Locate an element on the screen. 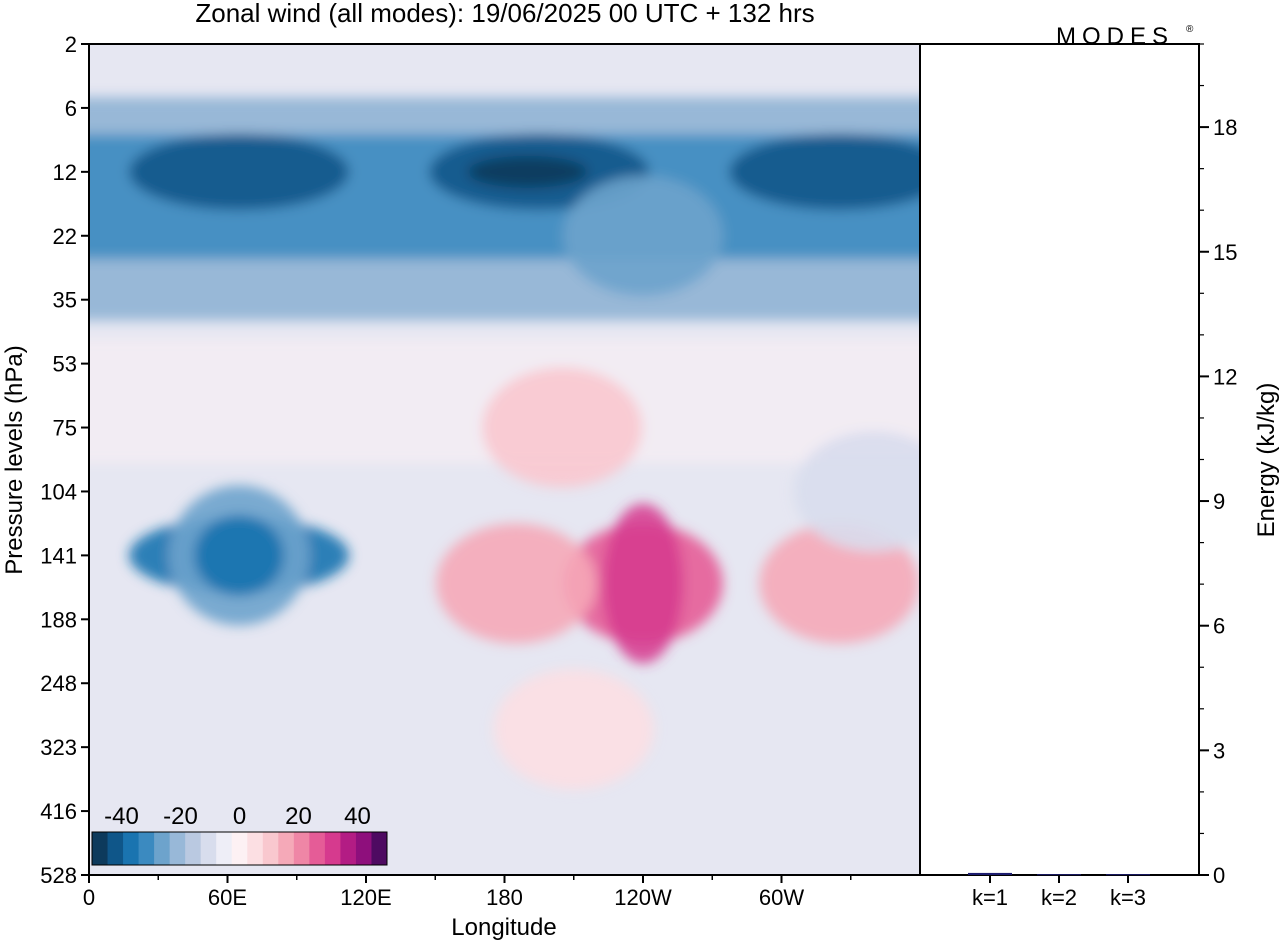 This screenshot has height=942, width=1280. energy-tick-label: 15 is located at coordinates (1225, 252).